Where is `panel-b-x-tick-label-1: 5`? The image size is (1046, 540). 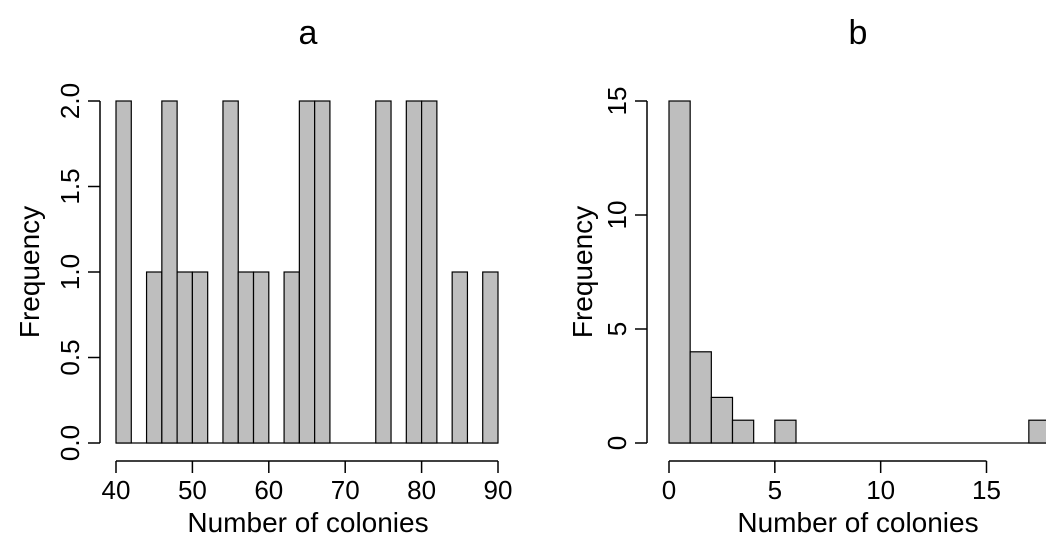
panel-b-x-tick-label-1: 5 is located at coordinates (775, 490).